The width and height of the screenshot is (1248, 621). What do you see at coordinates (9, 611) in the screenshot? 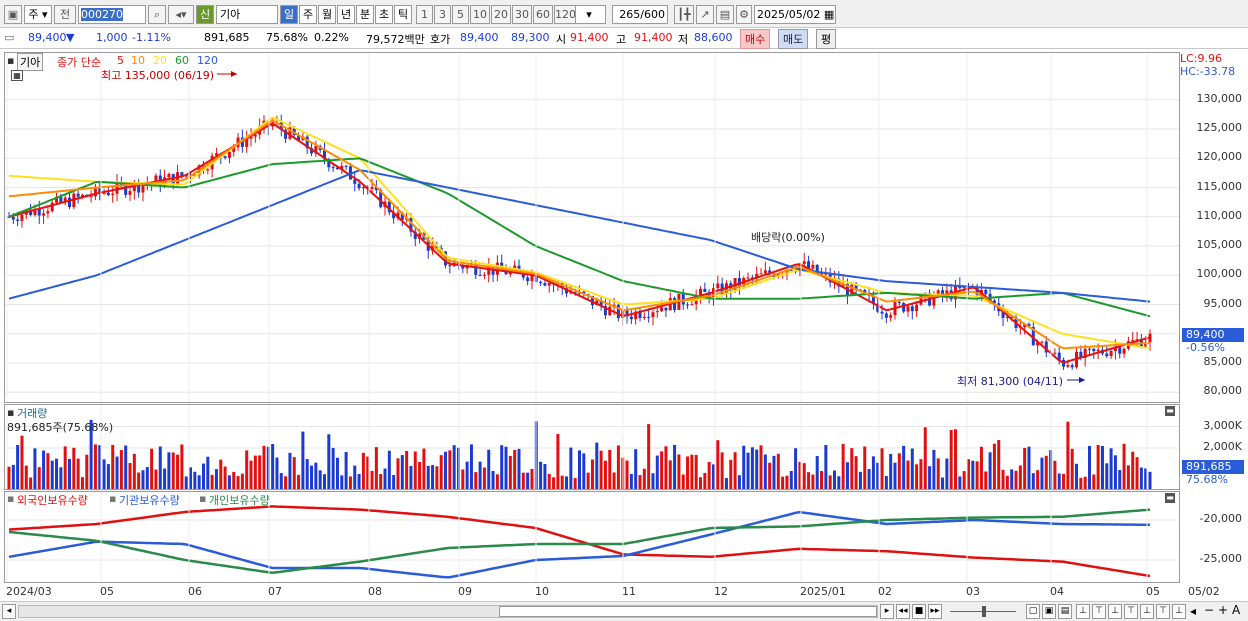
I see `scroll-left-icon: ◂` at bounding box center [9, 611].